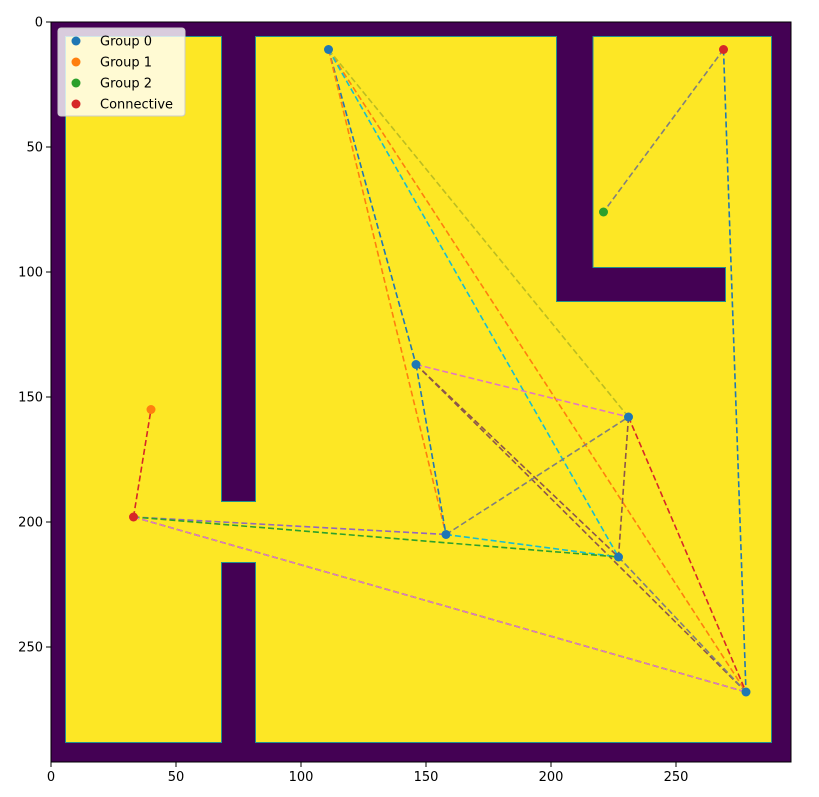 The image size is (819, 797). I want to click on legend: Group 0 Group 1 Group 2 Connective, so click(121, 72).